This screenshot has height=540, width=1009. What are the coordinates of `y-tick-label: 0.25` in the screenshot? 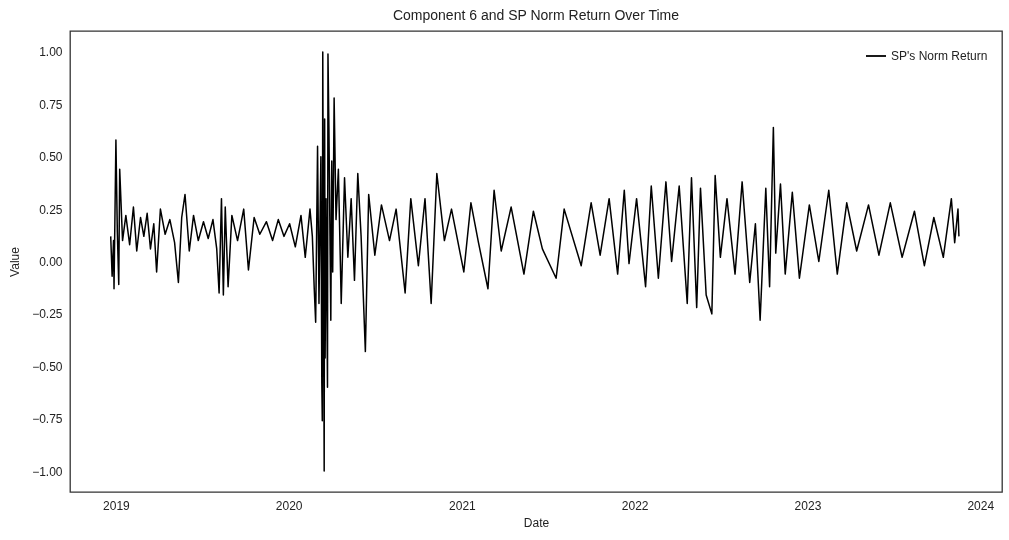 It's located at (51, 209).